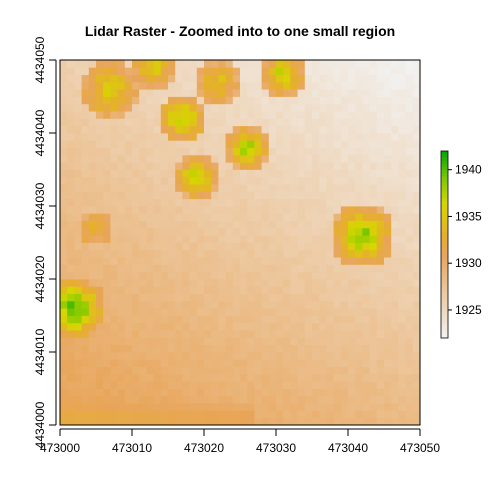 The width and height of the screenshot is (504, 504). What do you see at coordinates (444, 287) in the screenshot?
I see `legend-color-step` at bounding box center [444, 287].